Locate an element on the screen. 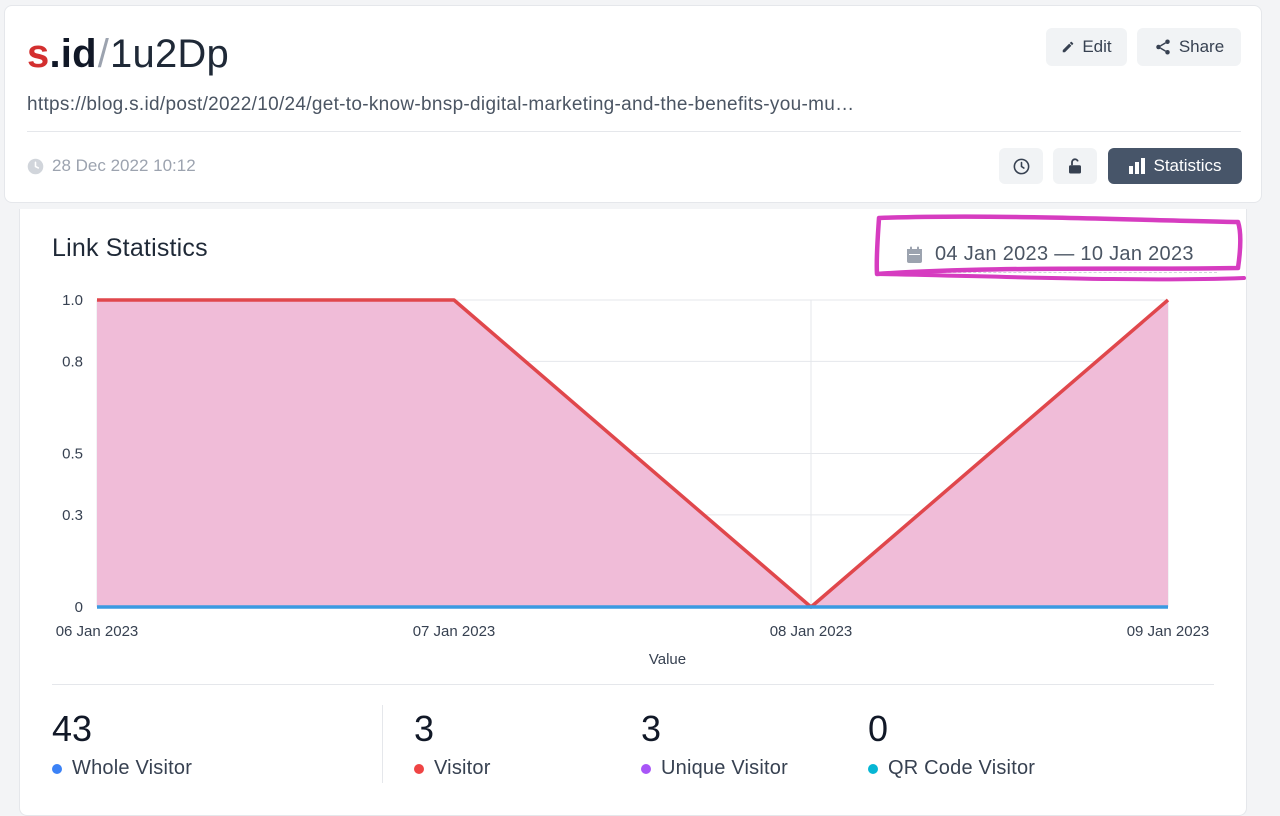 This screenshot has width=1280, height=816. created-date: 28 Dec 2022 10:12 is located at coordinates (111, 166).